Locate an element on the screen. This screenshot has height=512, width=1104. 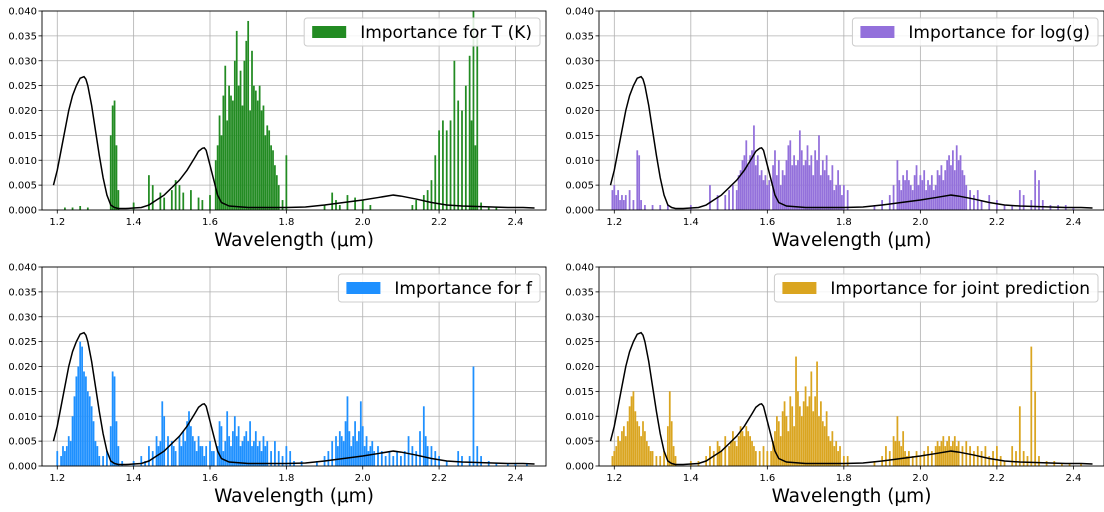
x-tick-label: 2.2 is located at coordinates (997, 222).